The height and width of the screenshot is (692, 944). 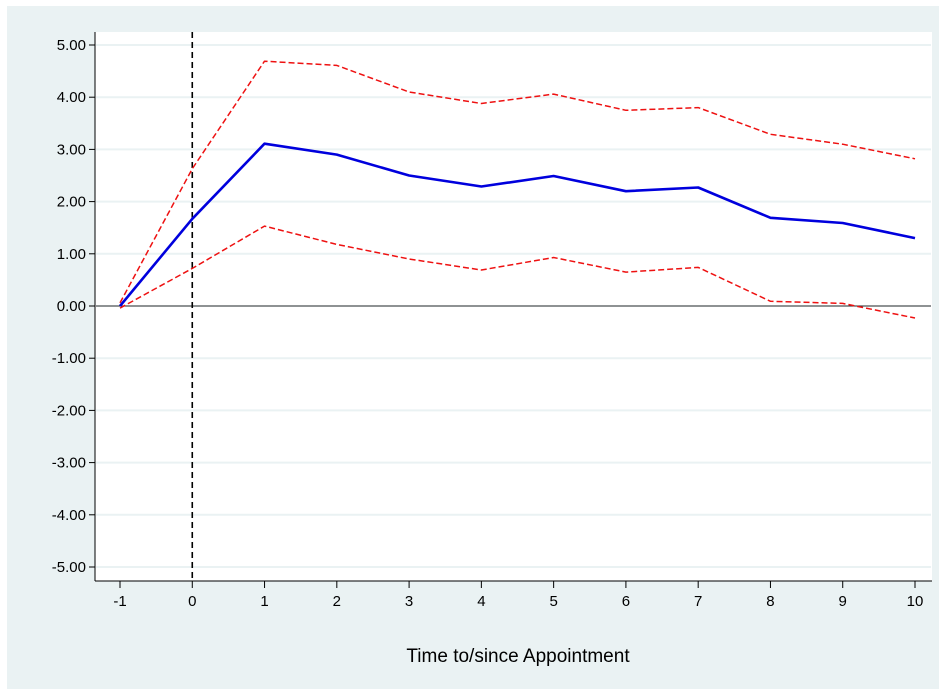 What do you see at coordinates (71, 306) in the screenshot?
I see `y-tick-label: 0.00` at bounding box center [71, 306].